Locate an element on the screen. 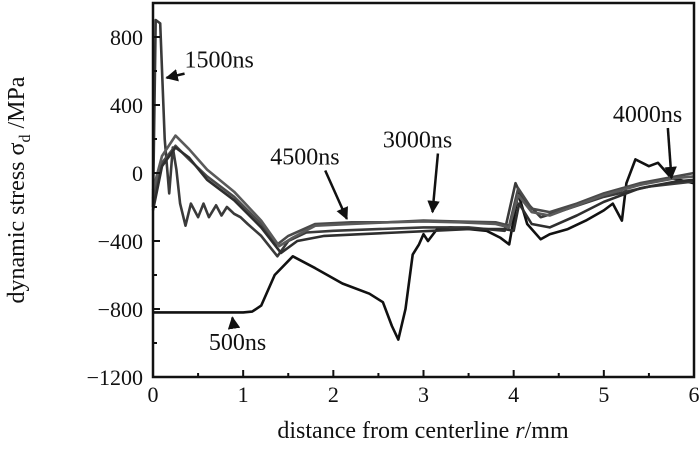 The image size is (700, 451). x-tick-label: 0 is located at coordinates (153, 394).